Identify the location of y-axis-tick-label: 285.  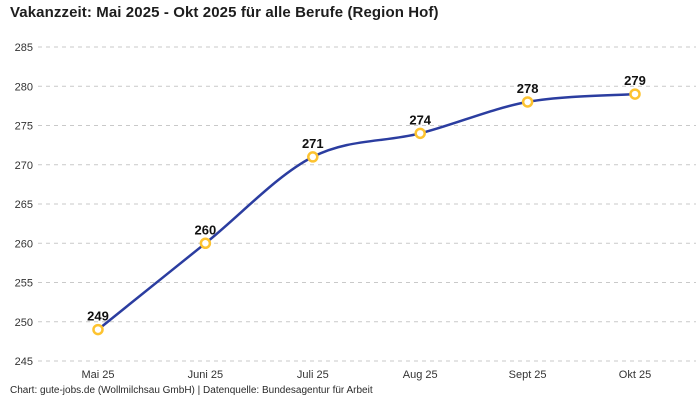
(24, 48).